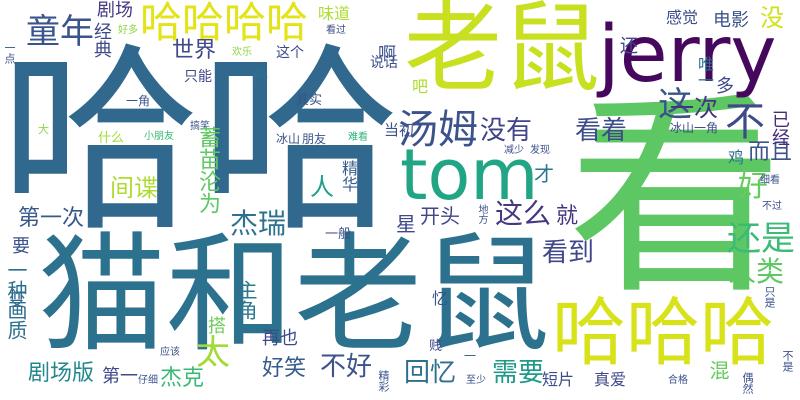 This screenshot has width=800, height=400. I want to click on word-jiandie: 间谍, so click(134, 188).